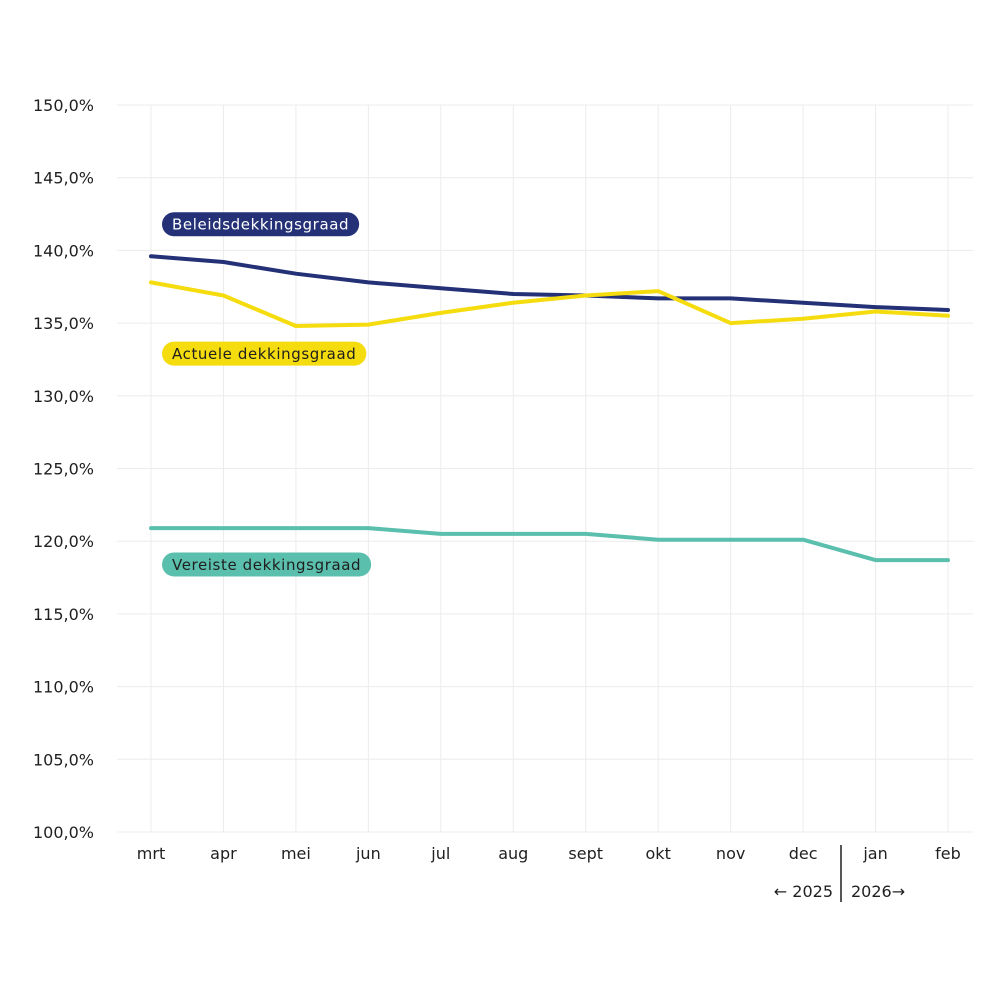  What do you see at coordinates (803, 891) in the screenshot?
I see `year-label-2025: ← 2025` at bounding box center [803, 891].